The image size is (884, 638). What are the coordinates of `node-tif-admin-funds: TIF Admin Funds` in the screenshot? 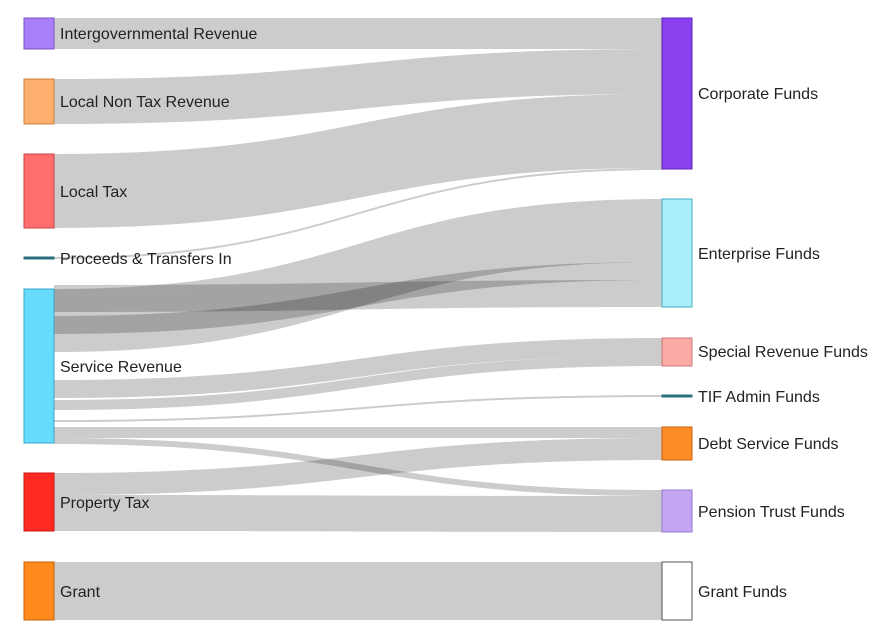 It's located at (740, 397).